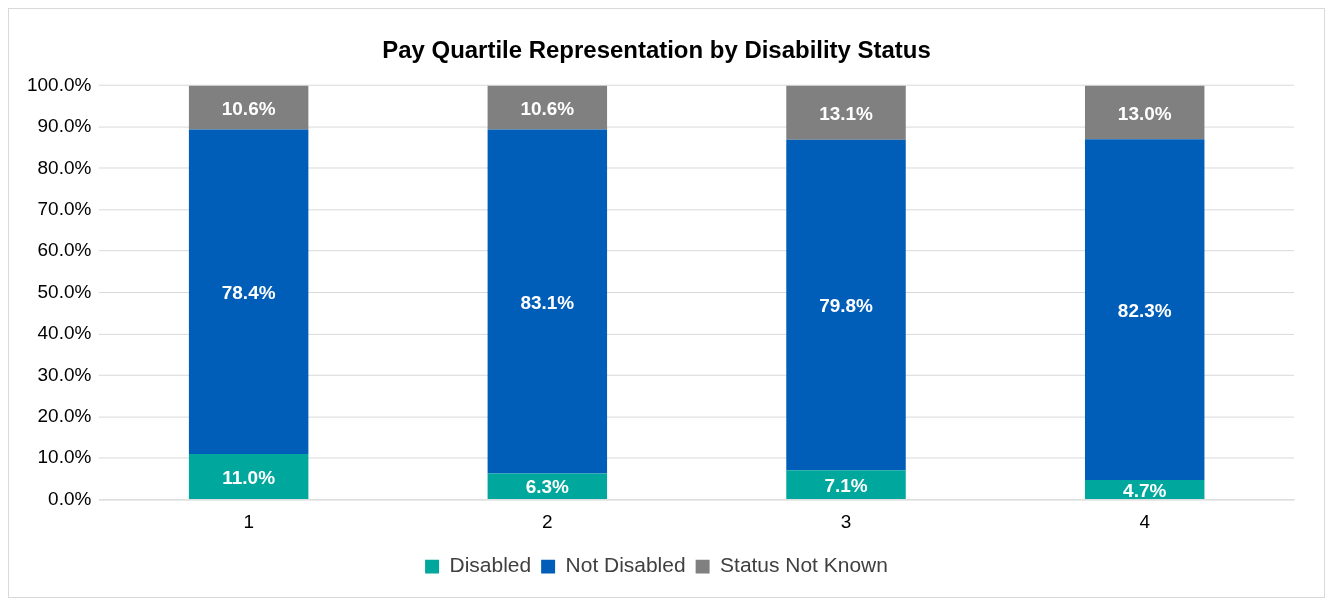 This screenshot has width=1333, height=606. I want to click on data-label: 7.1%, so click(846, 485).